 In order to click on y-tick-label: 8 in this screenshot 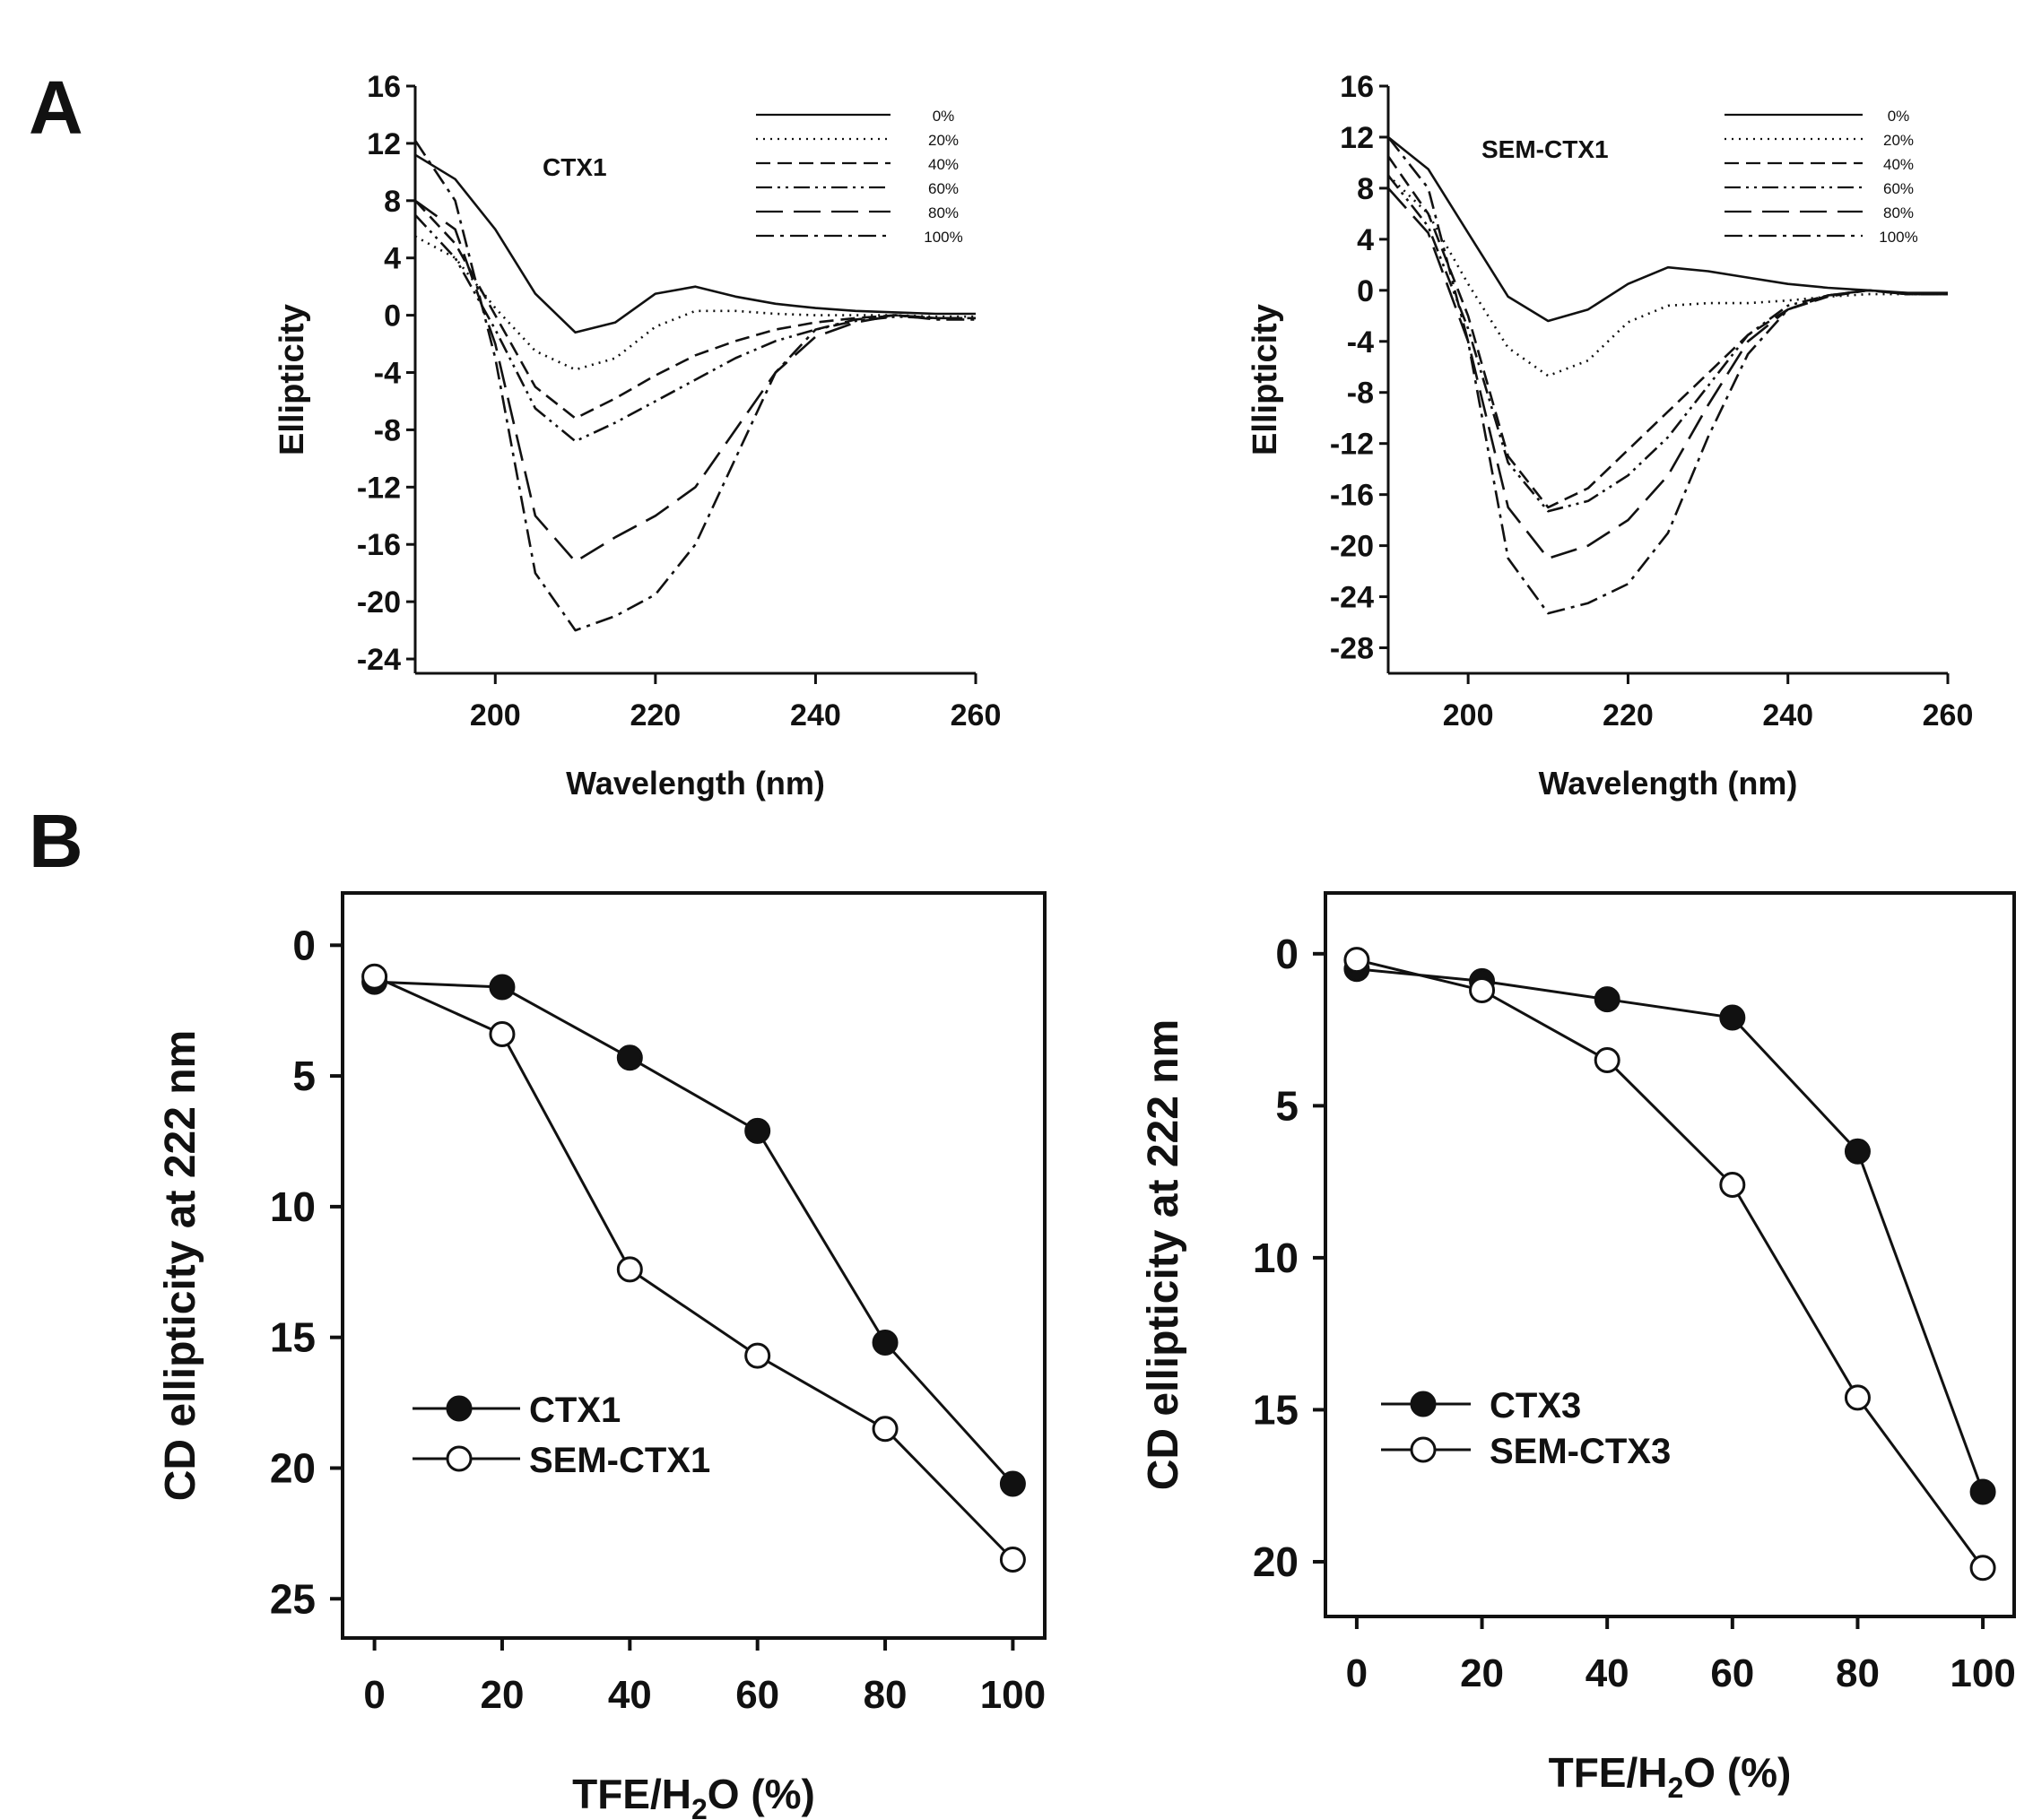, I will do `click(392, 202)`.